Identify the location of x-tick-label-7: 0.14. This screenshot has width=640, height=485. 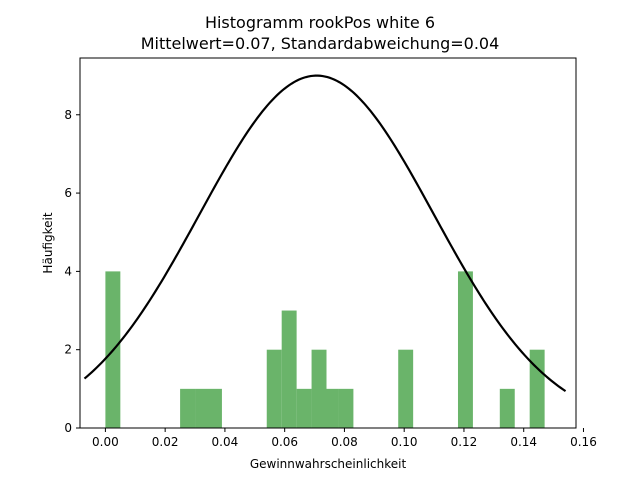
(523, 442).